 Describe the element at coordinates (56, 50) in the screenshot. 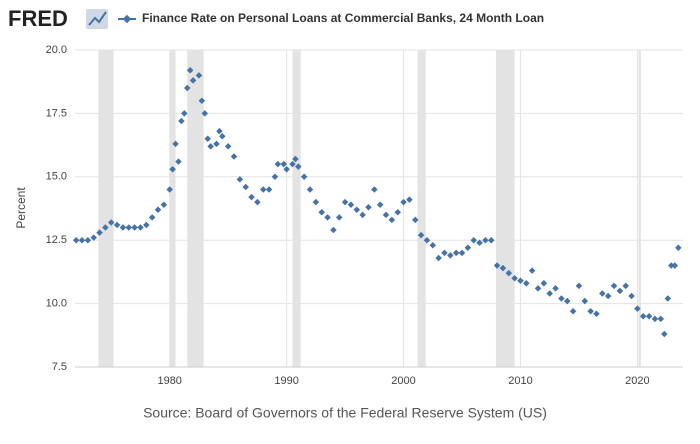

I see `y-tick-label: 20.0` at that location.